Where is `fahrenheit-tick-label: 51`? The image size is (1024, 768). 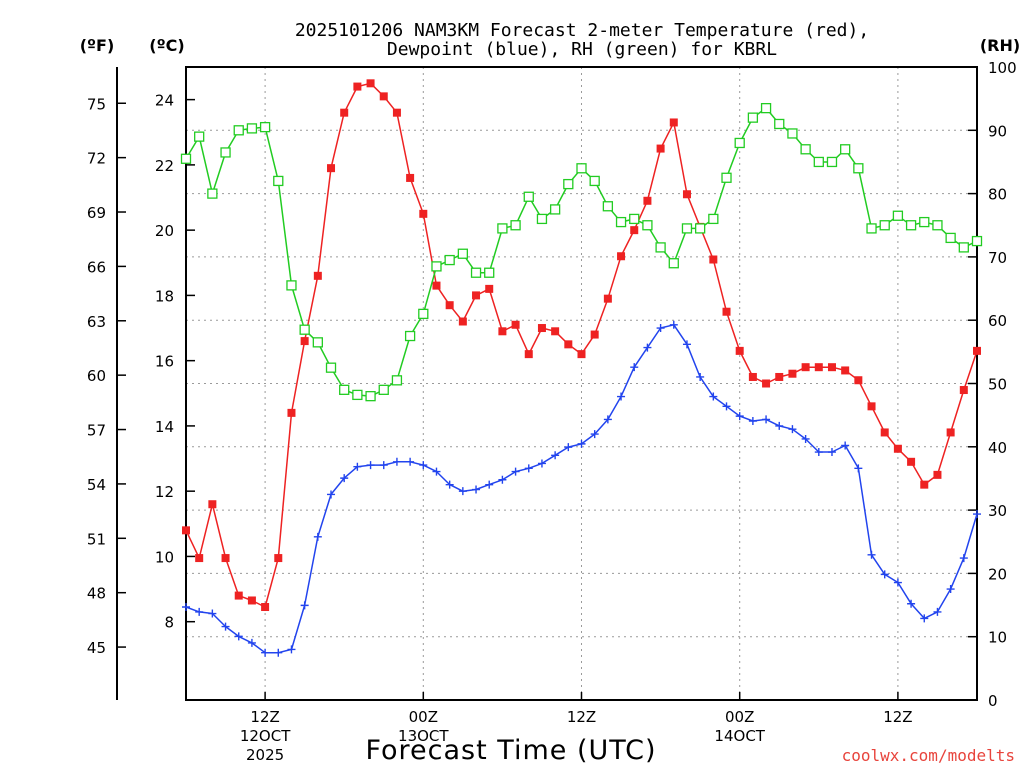
fahrenheit-tick-label: 51 is located at coordinates (96, 539).